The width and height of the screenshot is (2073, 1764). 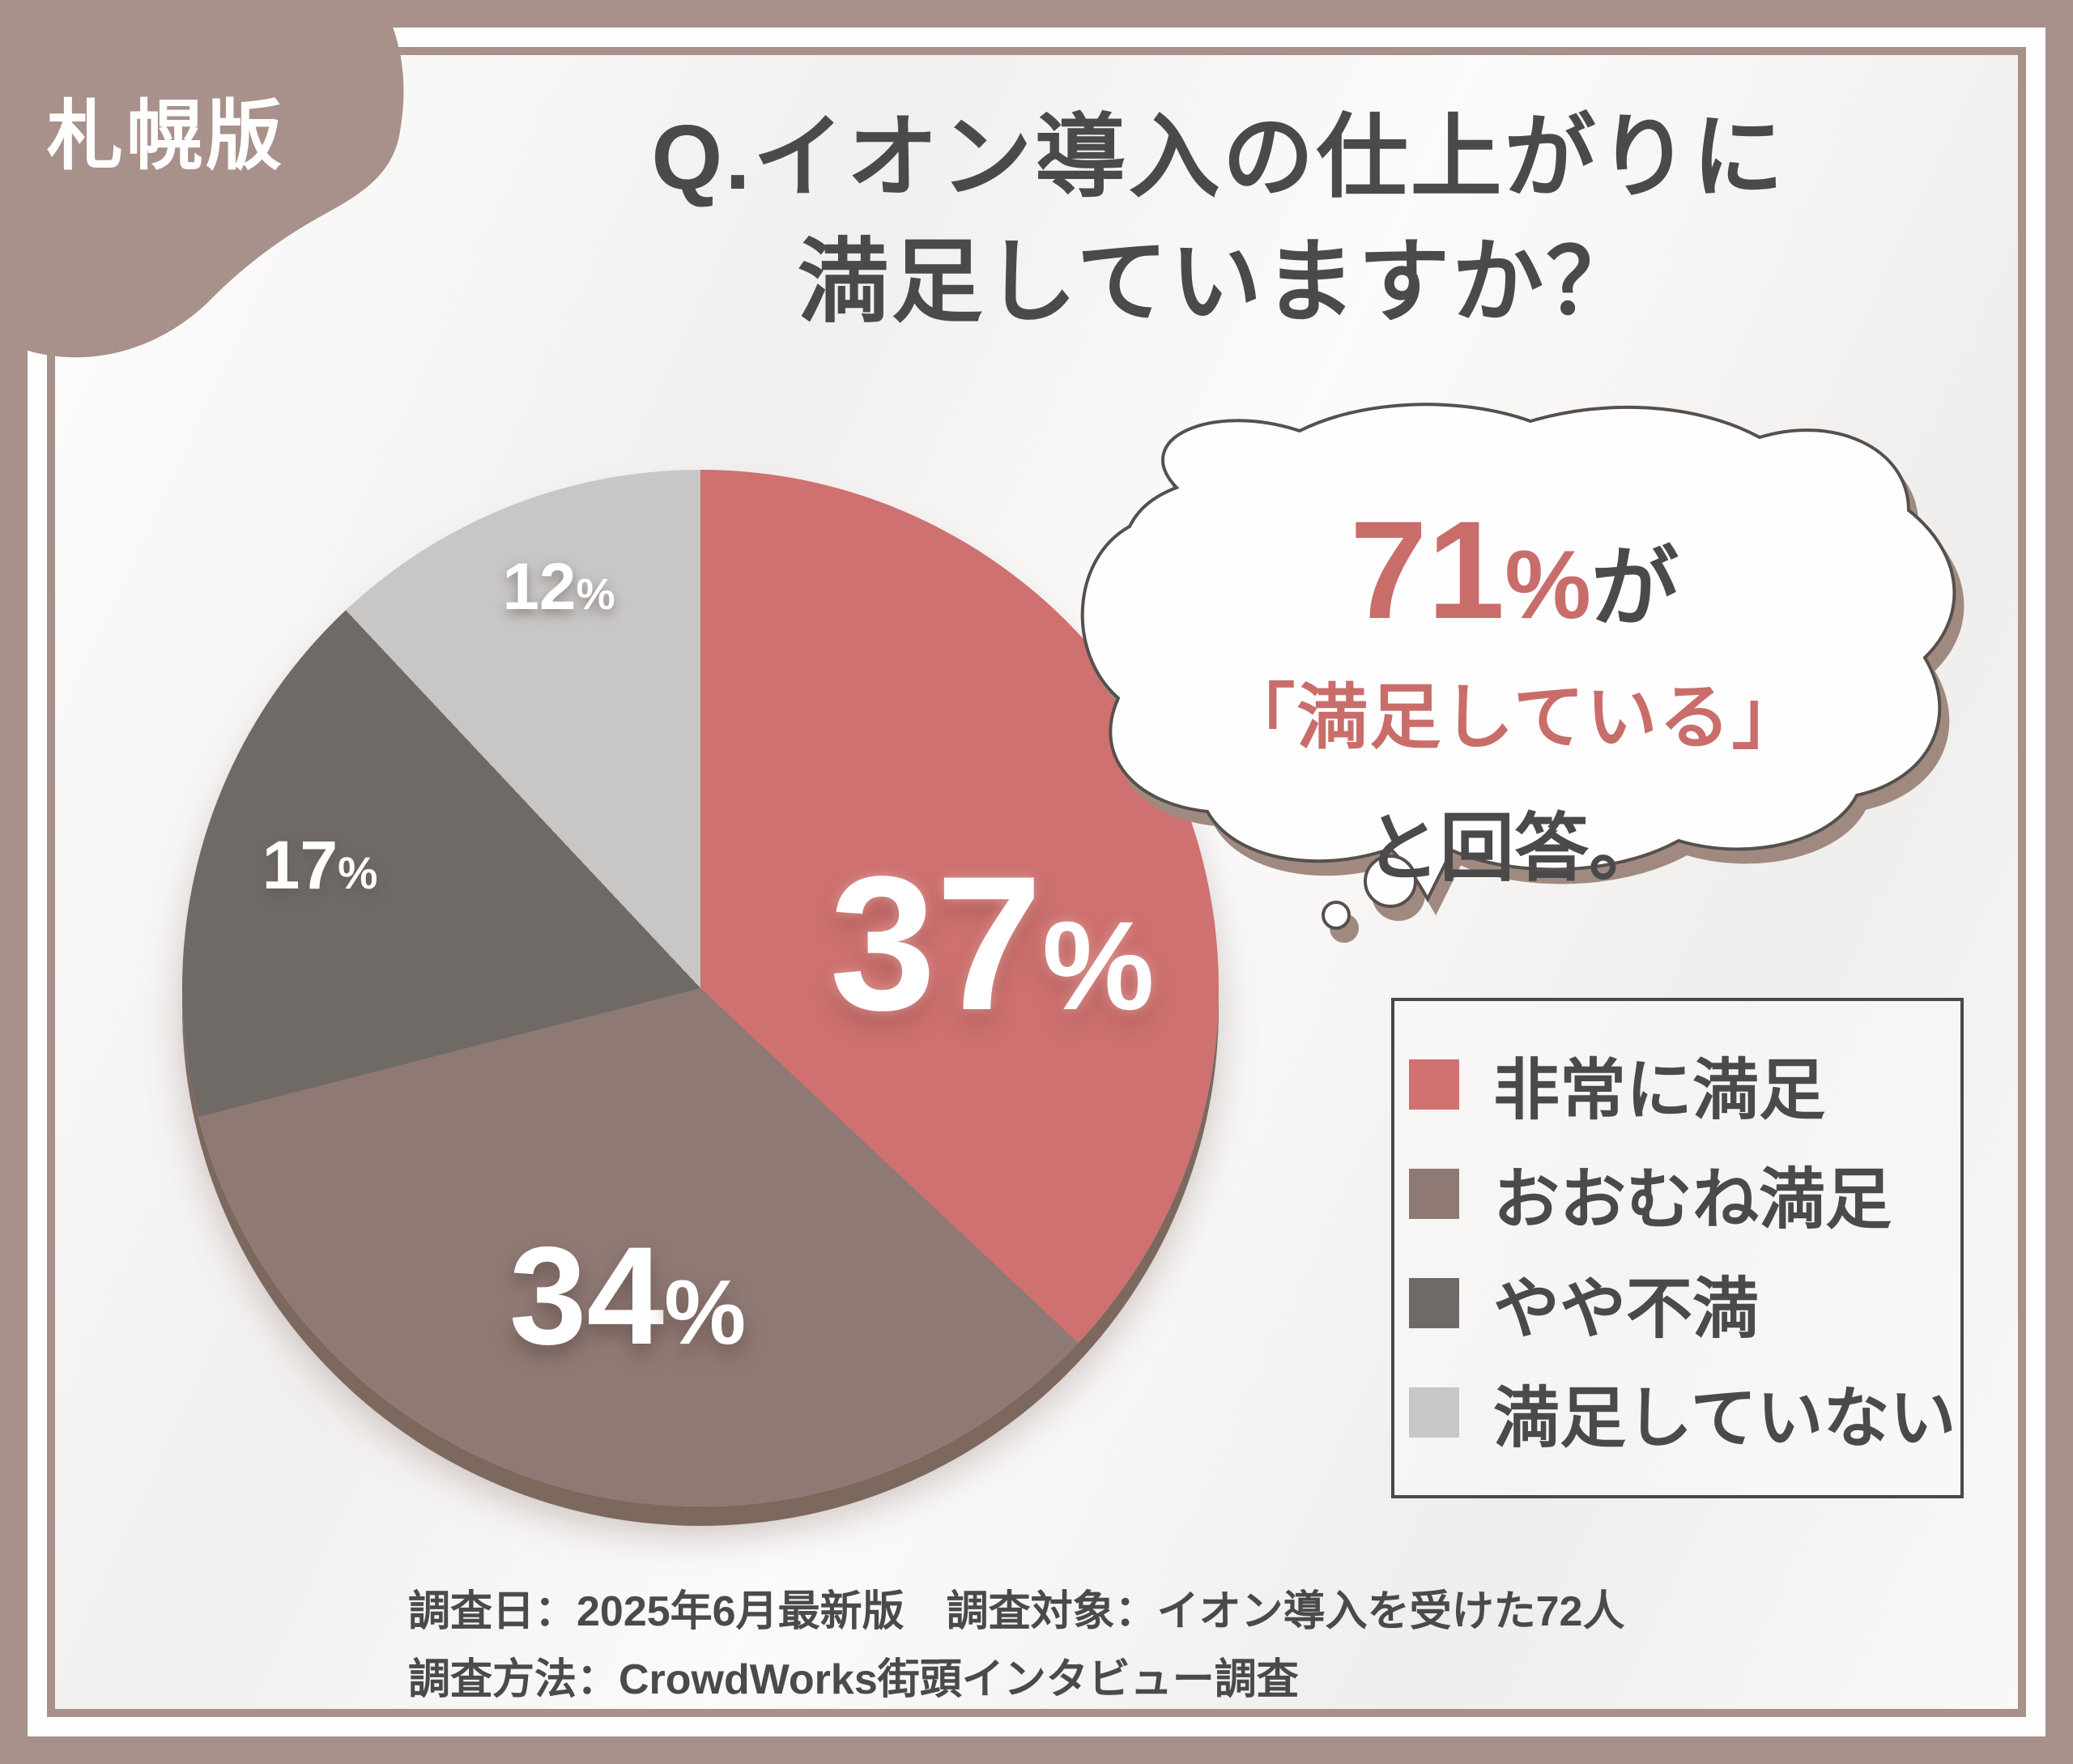 I want to click on legend: 非常に満足 おおむね満足 やや不満 満足していない, so click(x=1678, y=1248).